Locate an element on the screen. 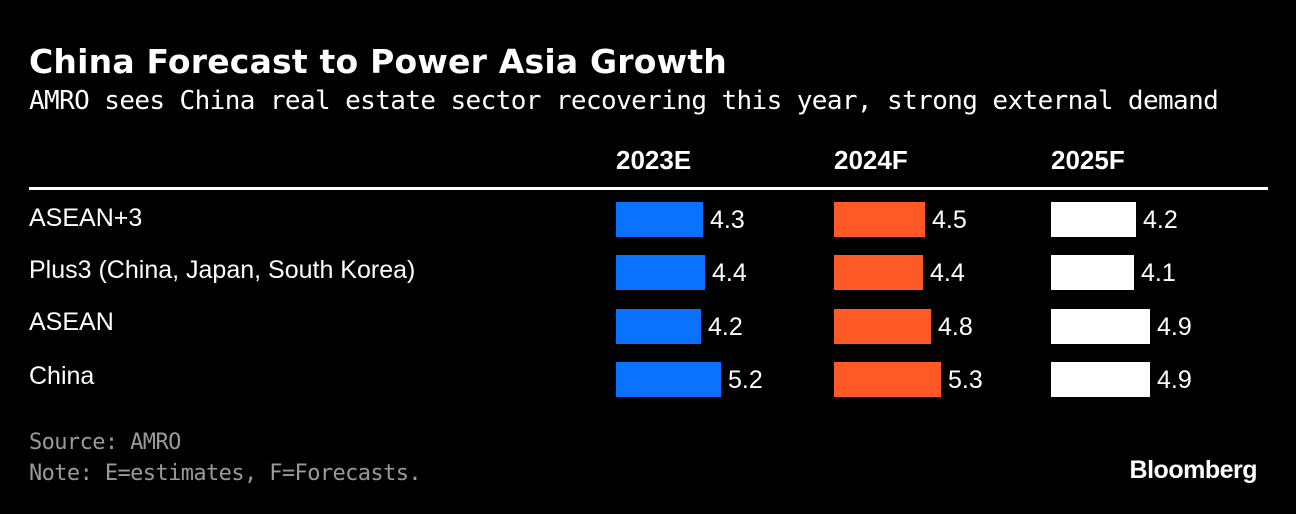 The width and height of the screenshot is (1296, 514). value-label-2023e-row-4: 5.2 is located at coordinates (745, 380).